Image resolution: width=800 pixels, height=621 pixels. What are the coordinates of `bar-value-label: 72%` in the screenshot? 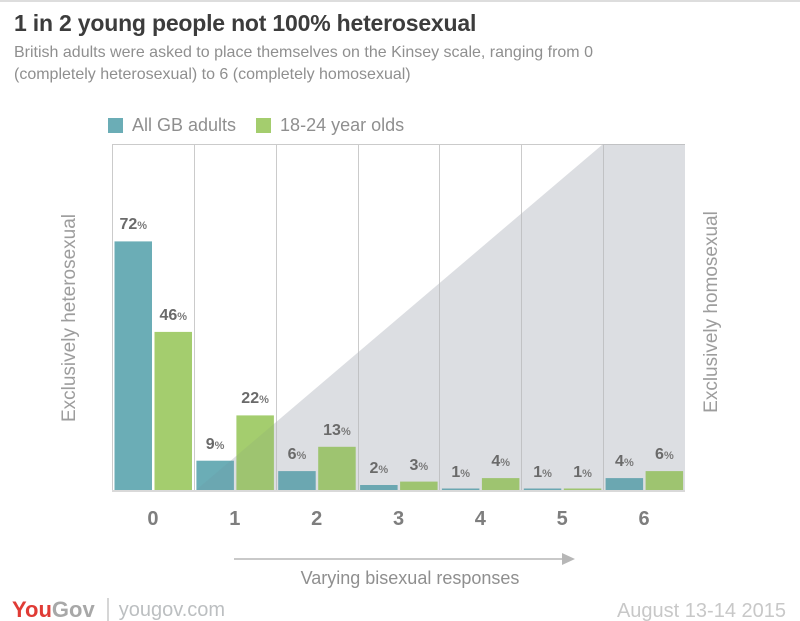 It's located at (133, 225).